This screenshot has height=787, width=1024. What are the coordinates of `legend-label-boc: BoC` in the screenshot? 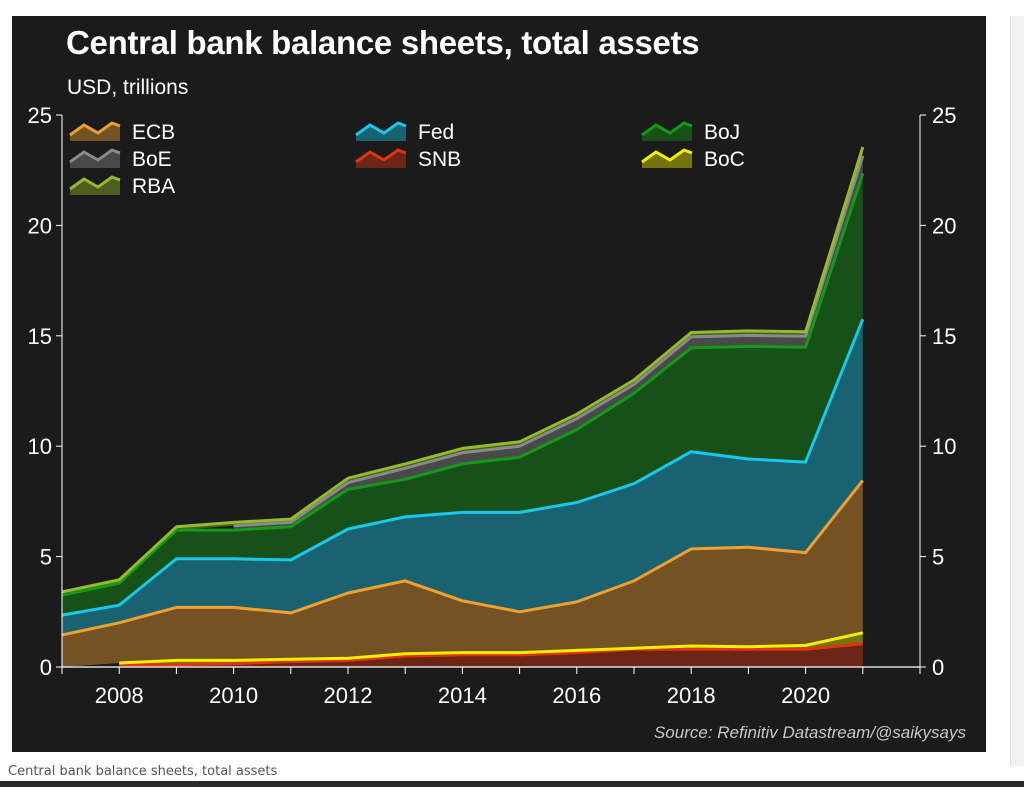 It's located at (724, 159).